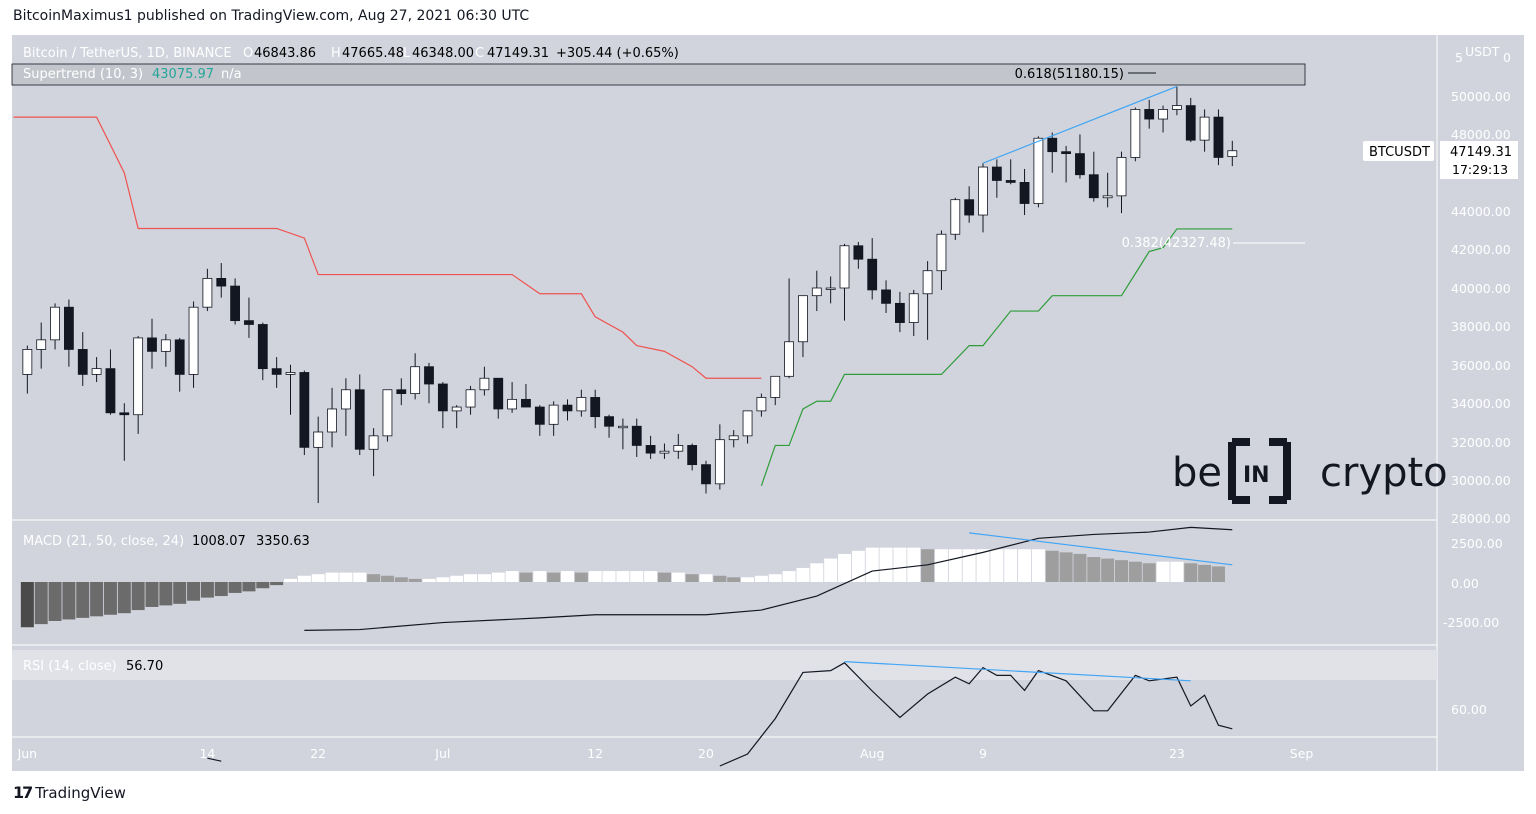  Describe the element at coordinates (1481, 211) in the screenshot. I see `price-axis-tick: 44000.00` at that location.